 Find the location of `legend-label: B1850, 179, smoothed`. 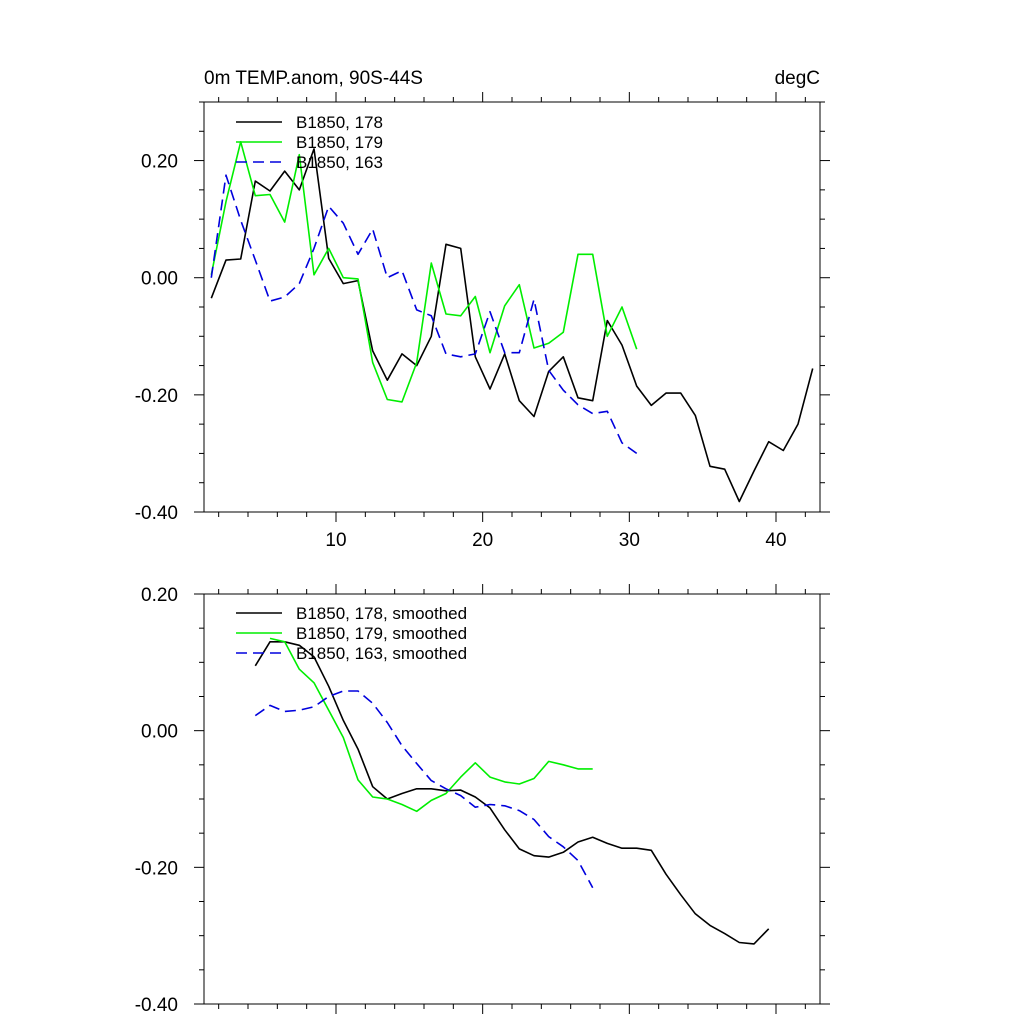

legend-label: B1850, 179, smoothed is located at coordinates (381, 633).